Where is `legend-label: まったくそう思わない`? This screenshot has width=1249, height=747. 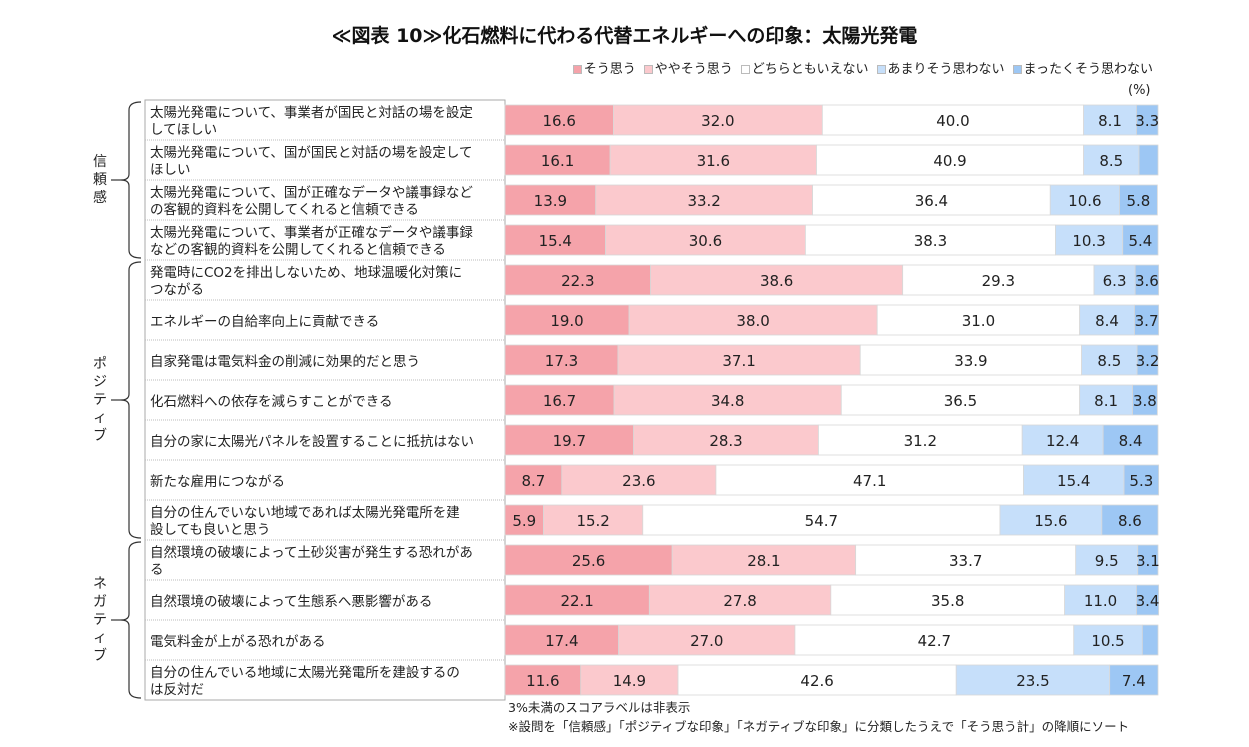 legend-label: まったくそう思わない is located at coordinates (1088, 69).